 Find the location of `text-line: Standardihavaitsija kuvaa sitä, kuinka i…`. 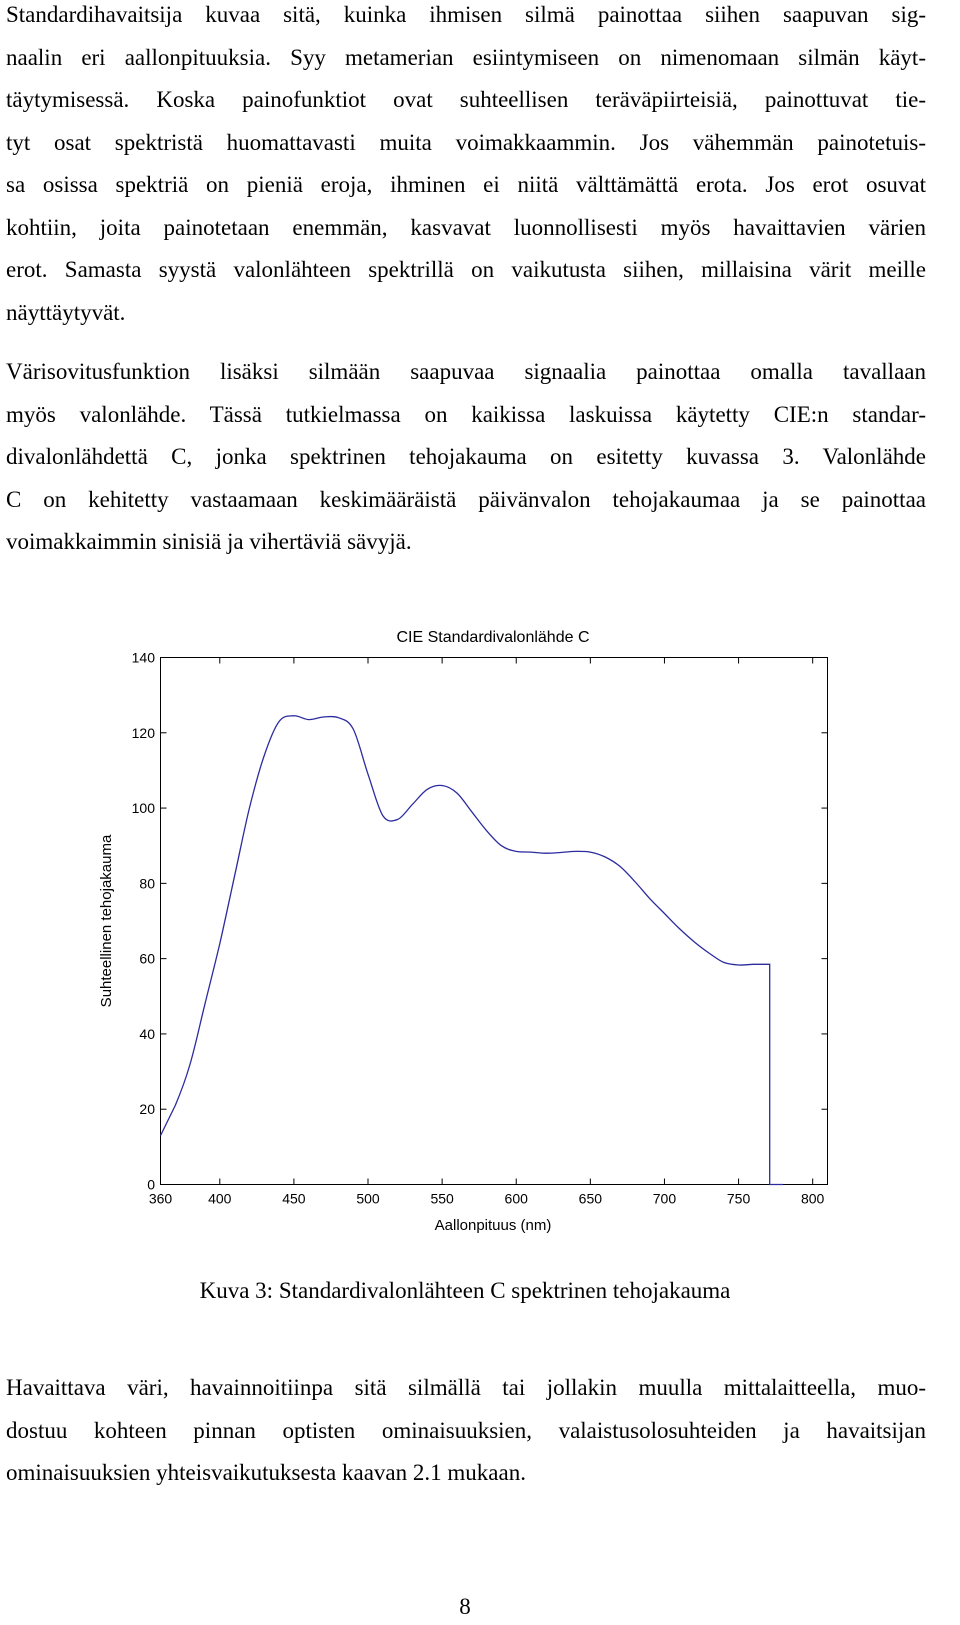

text-line: Standardihavaitsija kuvaa sitä, kuinka i… is located at coordinates (466, 14).